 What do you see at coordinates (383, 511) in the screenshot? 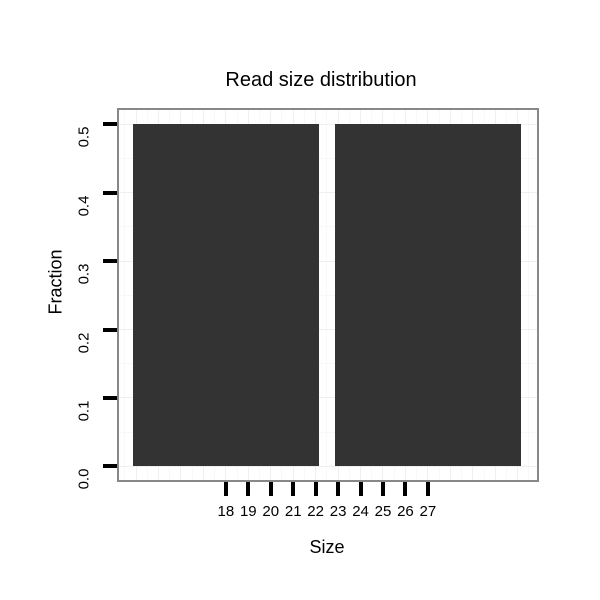
I see `x-tick-label: 25` at bounding box center [383, 511].